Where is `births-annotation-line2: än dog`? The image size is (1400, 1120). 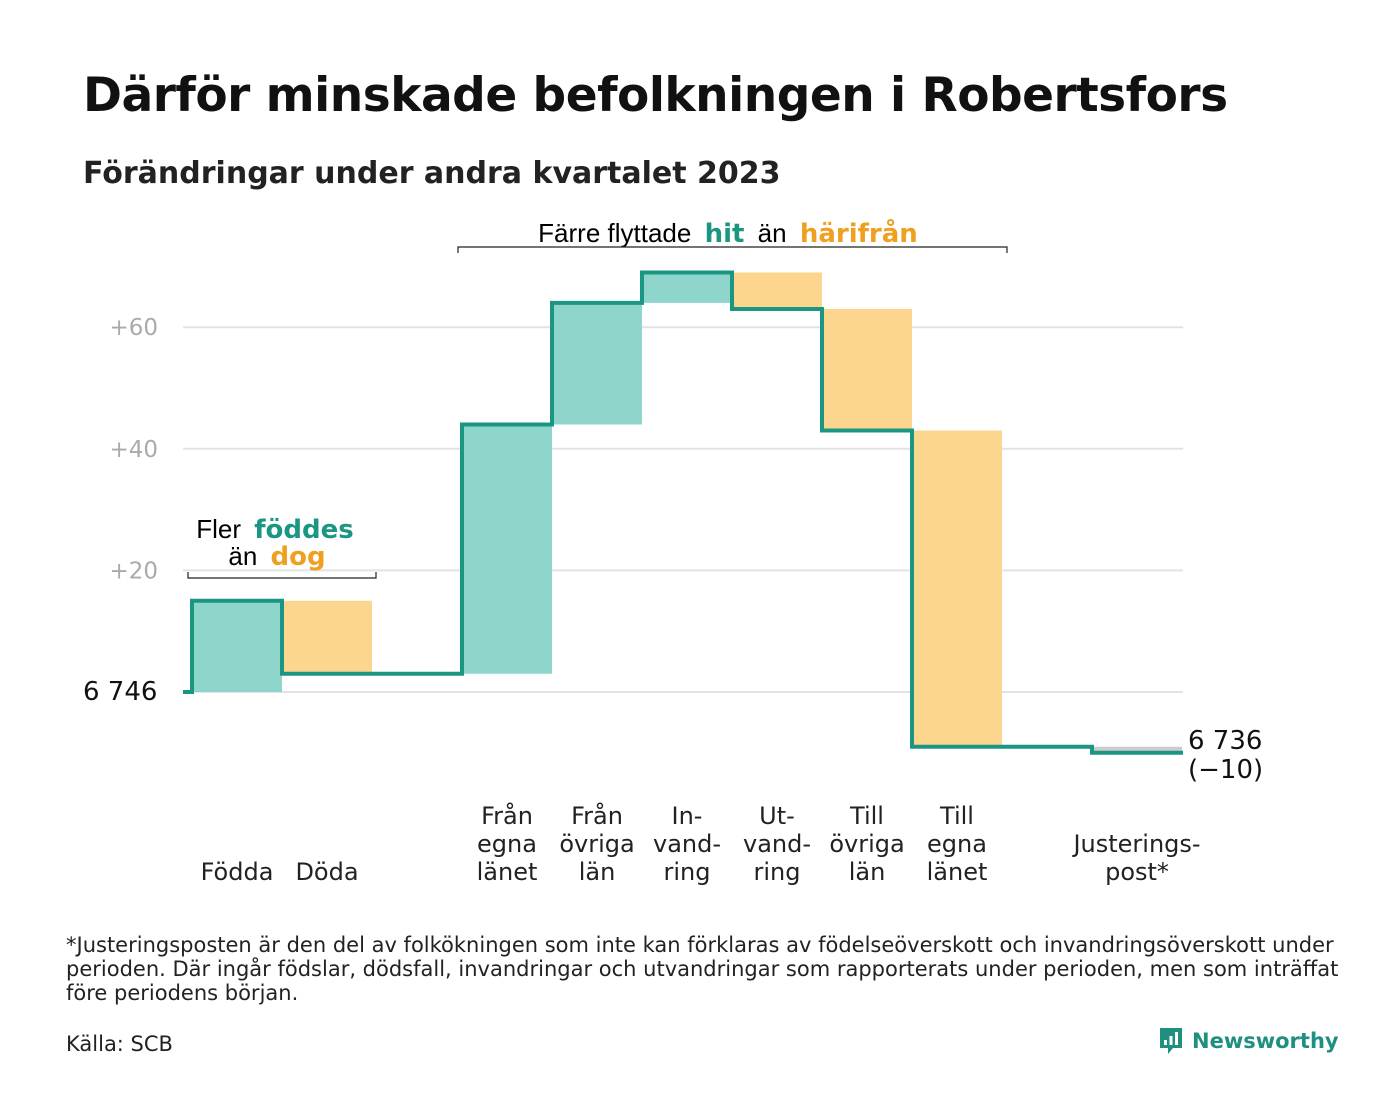
births-annotation-line2: än dog is located at coordinates (276, 556).